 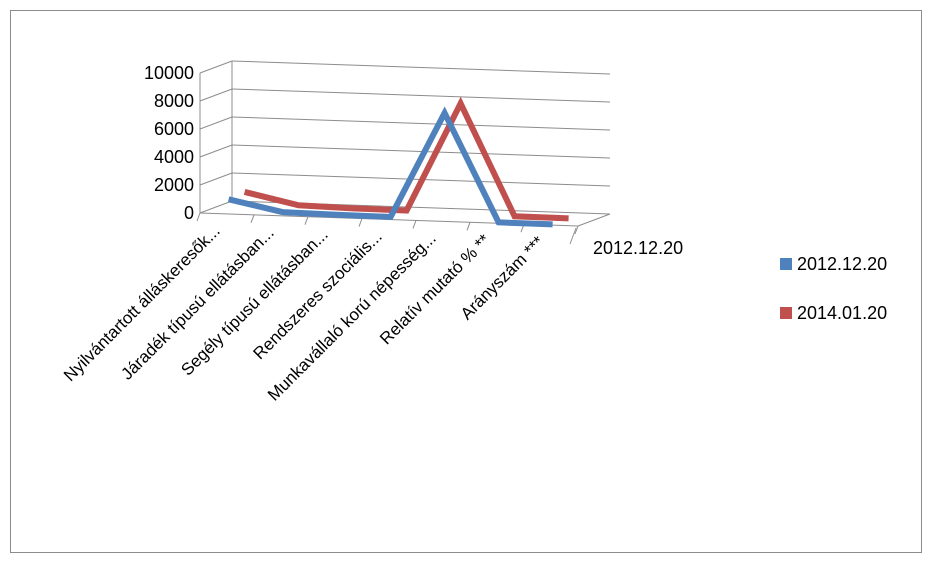 What do you see at coordinates (174, 185) in the screenshot?
I see `y-tick-label: 2000` at bounding box center [174, 185].